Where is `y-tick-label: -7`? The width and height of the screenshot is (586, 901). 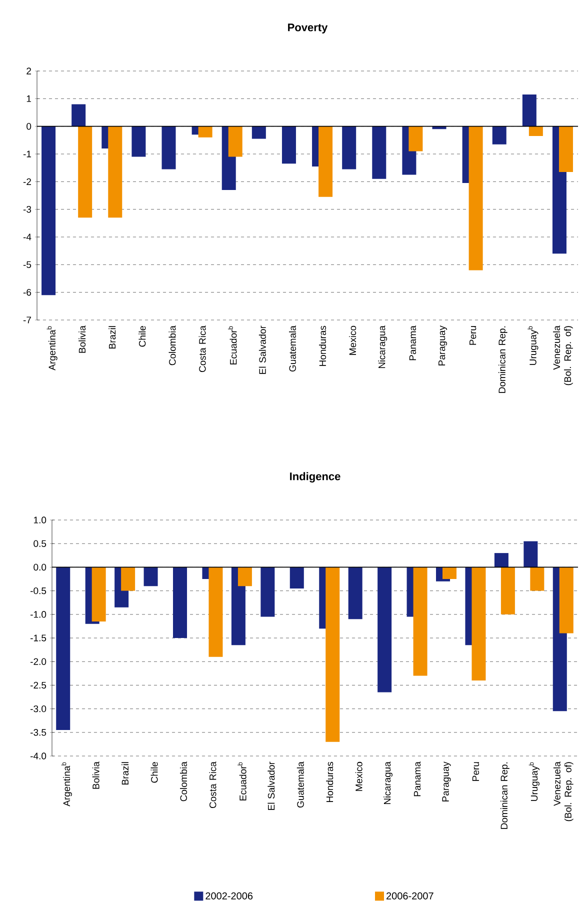 y-tick-label: -7 is located at coordinates (27, 320).